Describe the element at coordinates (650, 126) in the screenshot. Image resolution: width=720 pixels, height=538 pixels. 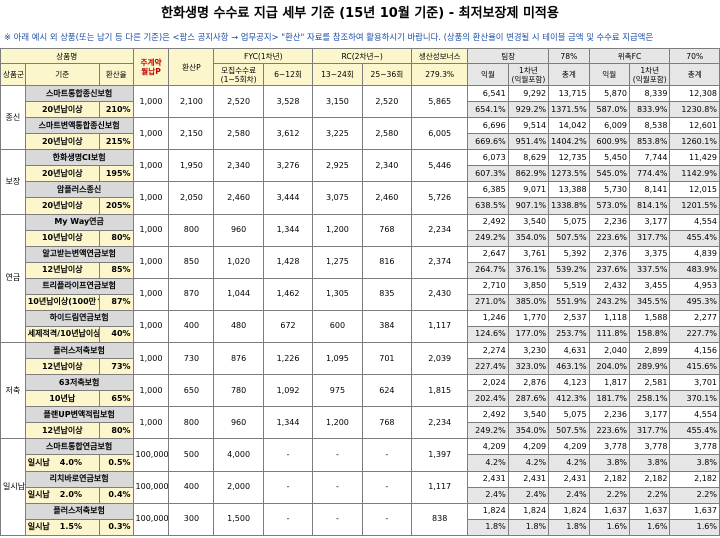
I see `fc-year1-value: 8,538` at that location.